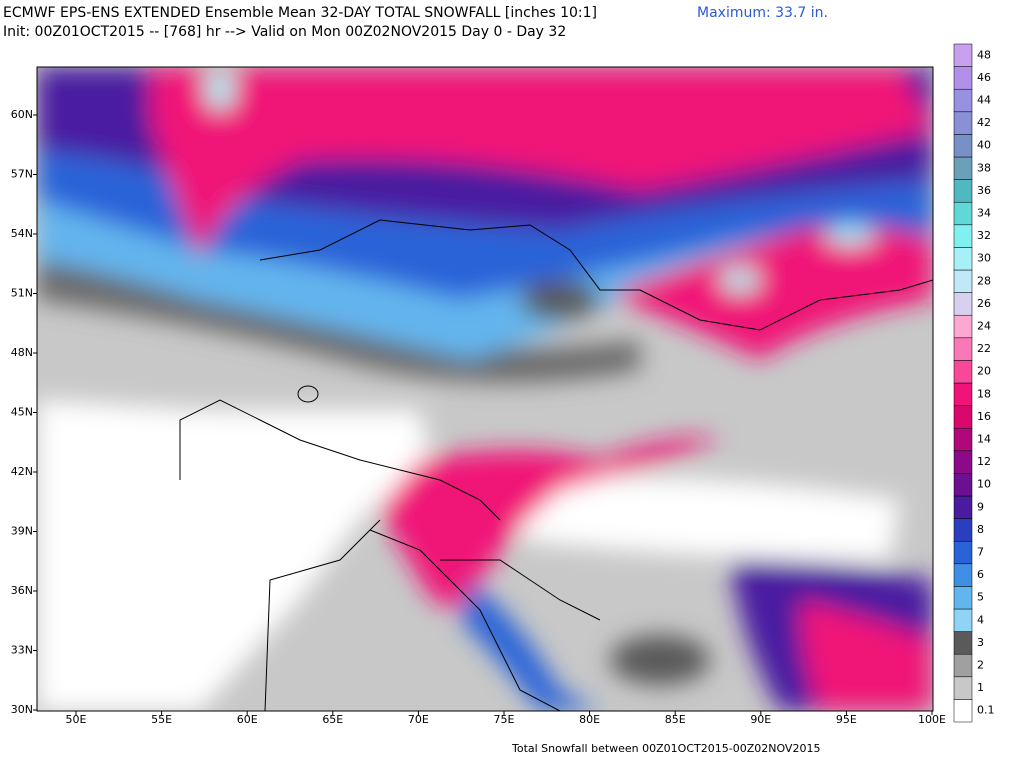 The height and width of the screenshot is (772, 1024). I want to click on legend-label: 2, so click(980, 665).